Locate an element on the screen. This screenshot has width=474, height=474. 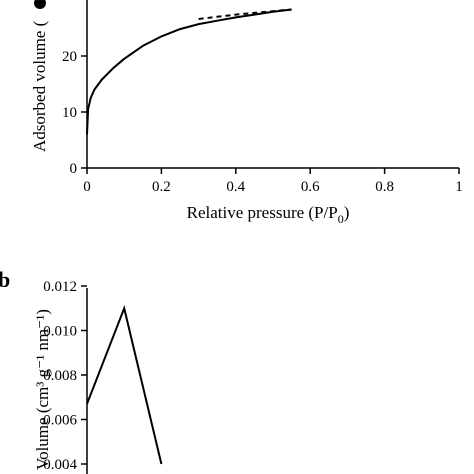
y-tick-label-a: 10 is located at coordinates (69, 113).